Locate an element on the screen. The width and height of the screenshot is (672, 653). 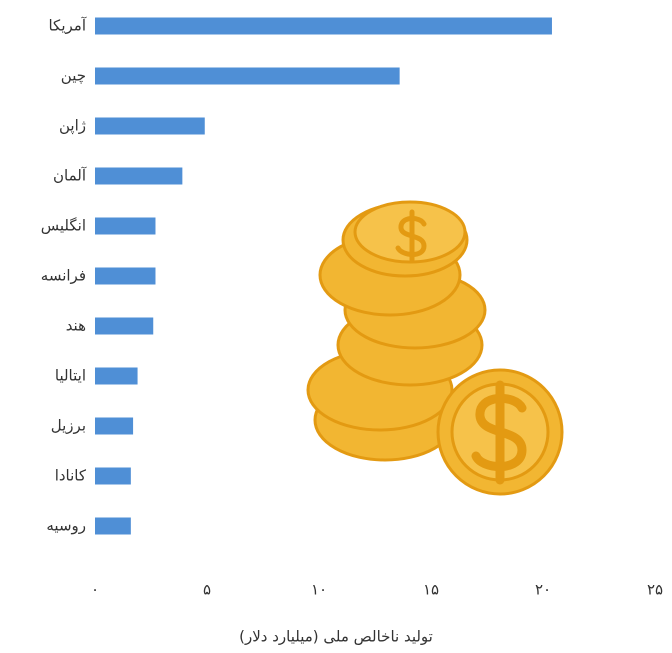
x-axis-title: تولید ناخالص ملی (میلیارد دلار) is located at coordinates (336, 637).